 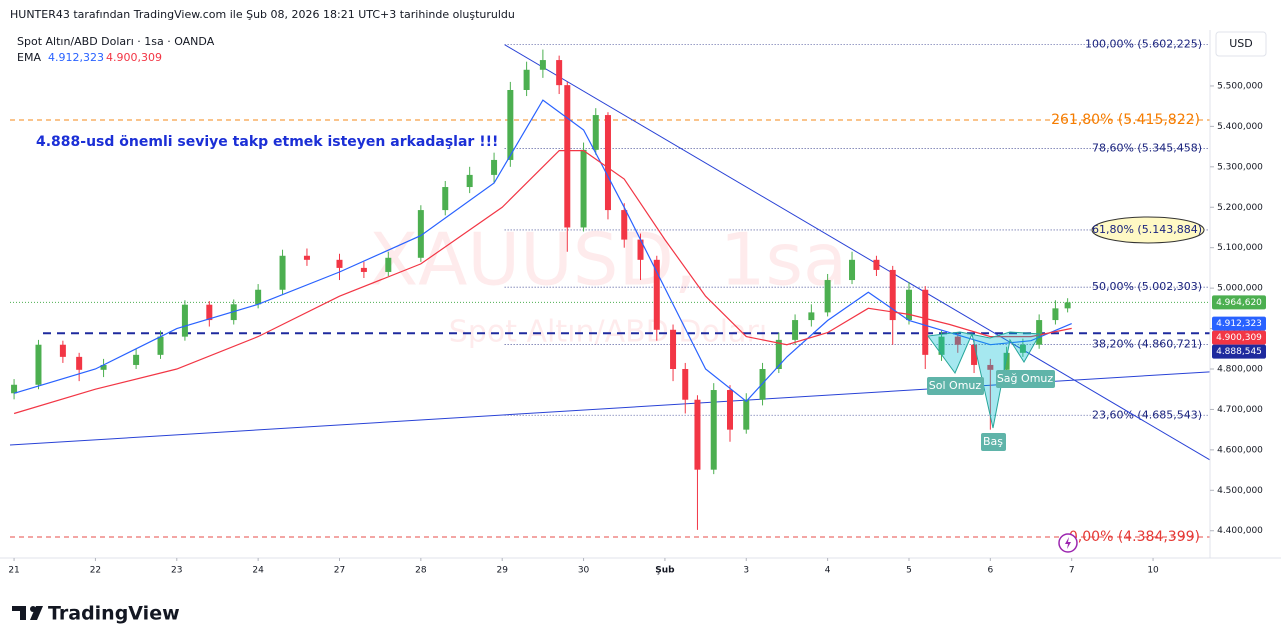 I want to click on price-tag-label: 4.900,309, so click(x=1239, y=338).